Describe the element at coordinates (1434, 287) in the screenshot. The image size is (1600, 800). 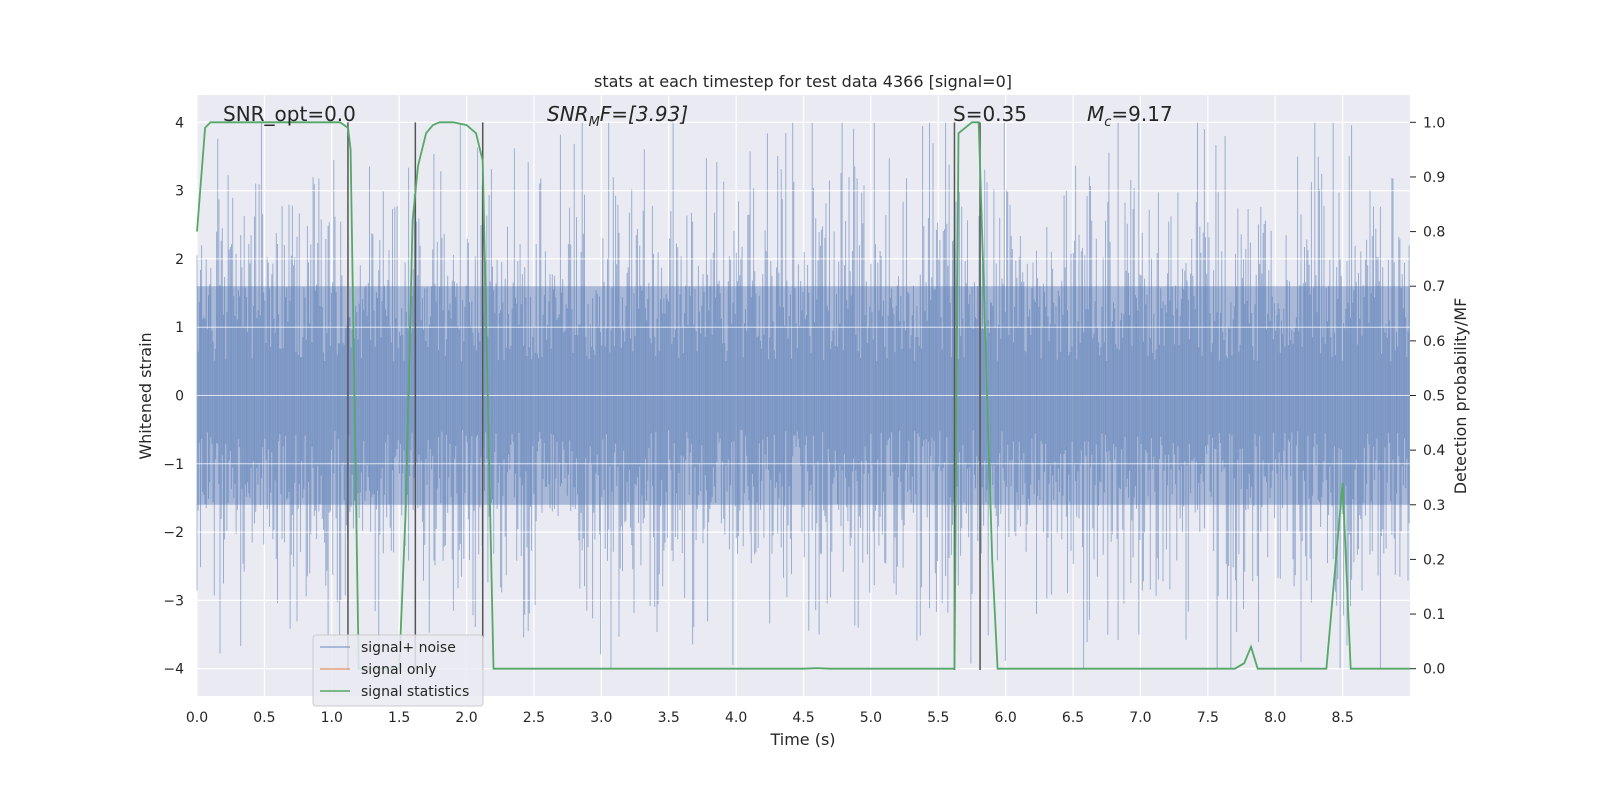
I see `y2-tick-label: 0.7` at that location.